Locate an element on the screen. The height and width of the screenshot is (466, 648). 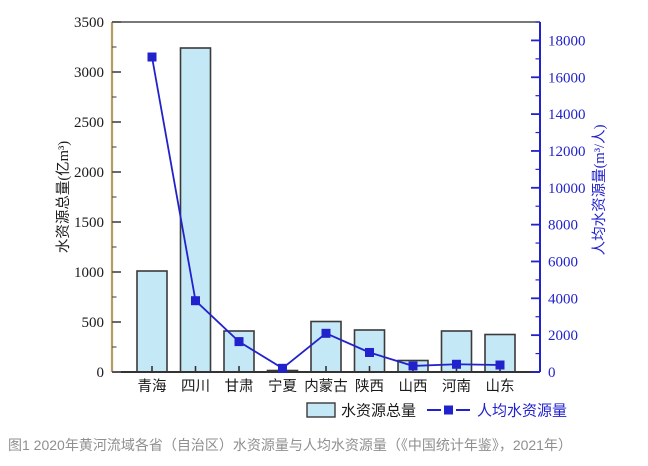
x-category-label: 山西 is located at coordinates (413, 386).